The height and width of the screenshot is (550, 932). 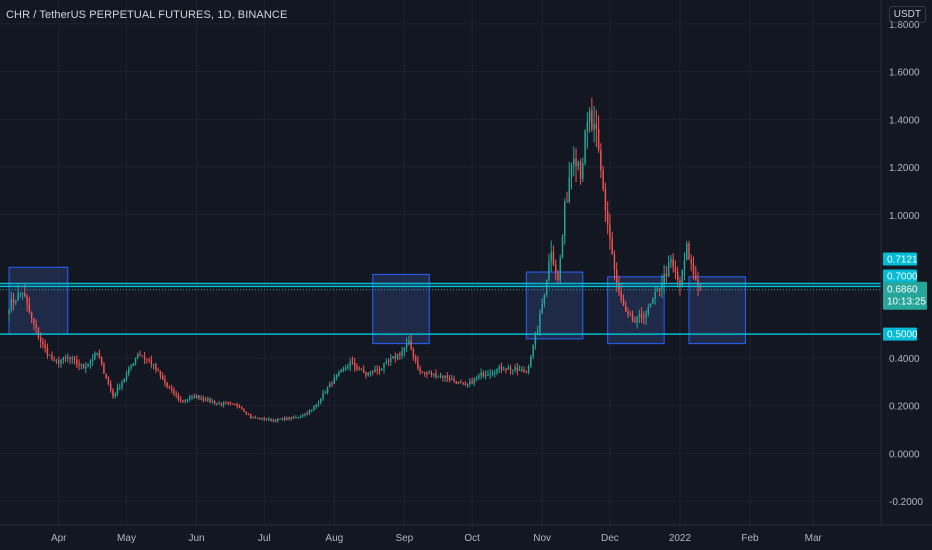 What do you see at coordinates (907, 14) in the screenshot?
I see `currency-button: USDT` at bounding box center [907, 14].